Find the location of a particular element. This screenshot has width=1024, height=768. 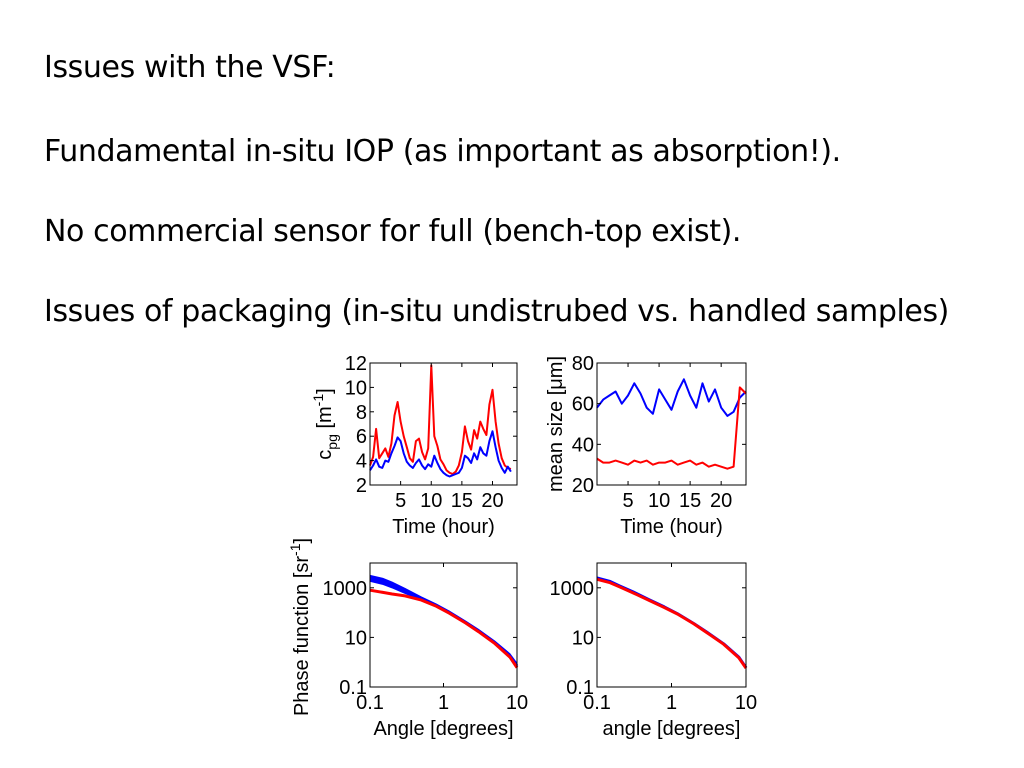

phase-function-chart-right: 0.1 1 10 0.1 10 1000 angle [degrees] is located at coordinates (653, 651).